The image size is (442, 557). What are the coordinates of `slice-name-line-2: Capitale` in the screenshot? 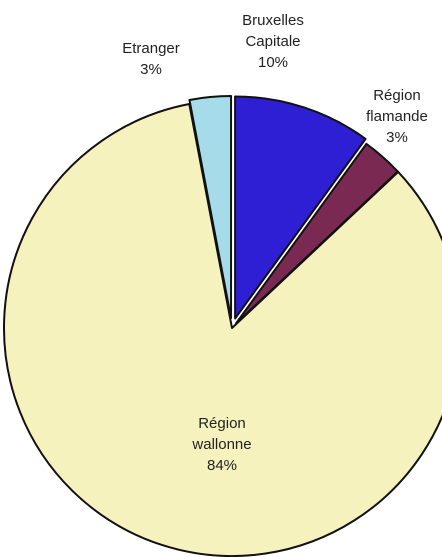 It's located at (273, 41).